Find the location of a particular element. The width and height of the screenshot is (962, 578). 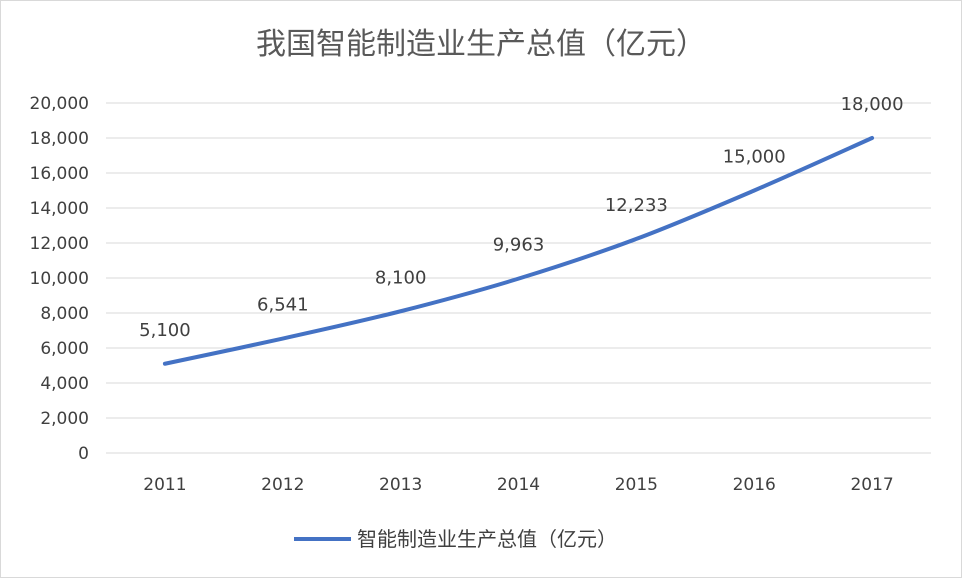

y-tick-label: 12,000 is located at coordinates (59, 244).